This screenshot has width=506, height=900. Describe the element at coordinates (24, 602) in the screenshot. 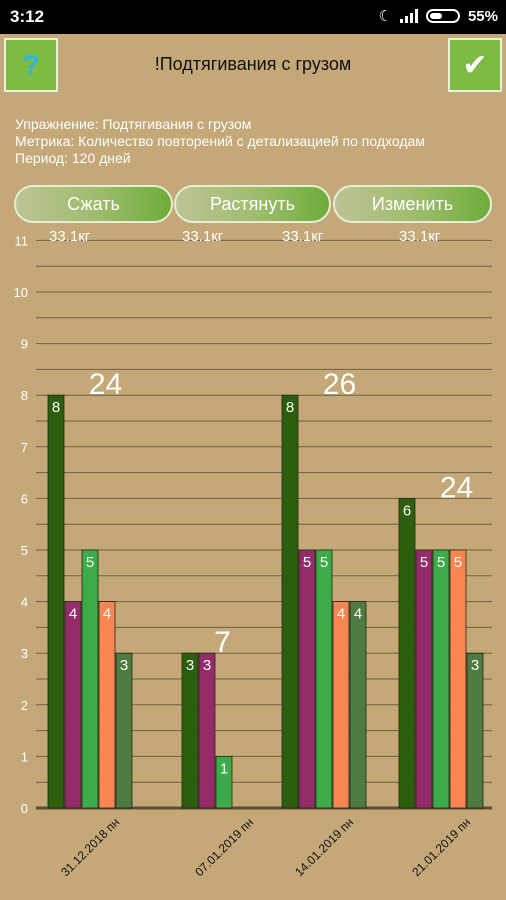

I see `y-tick-label: 4` at that location.